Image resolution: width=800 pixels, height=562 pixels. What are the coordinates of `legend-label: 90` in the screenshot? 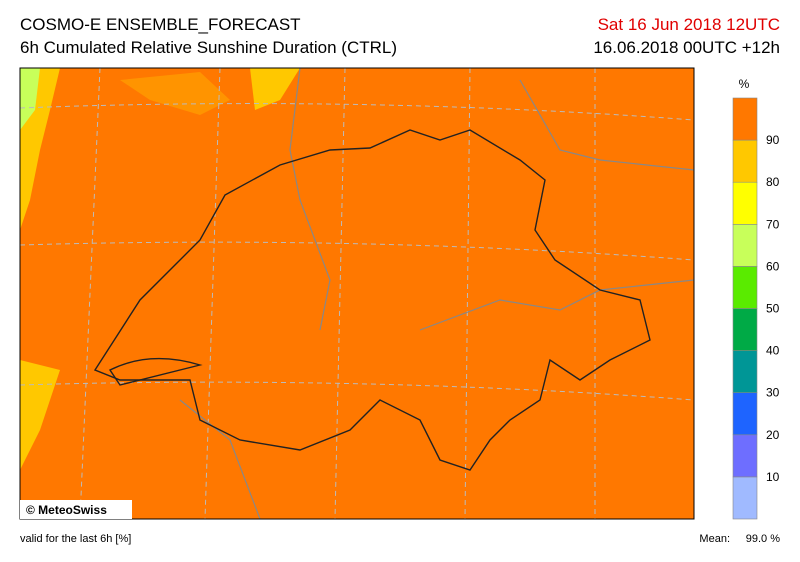 It's located at (773, 140).